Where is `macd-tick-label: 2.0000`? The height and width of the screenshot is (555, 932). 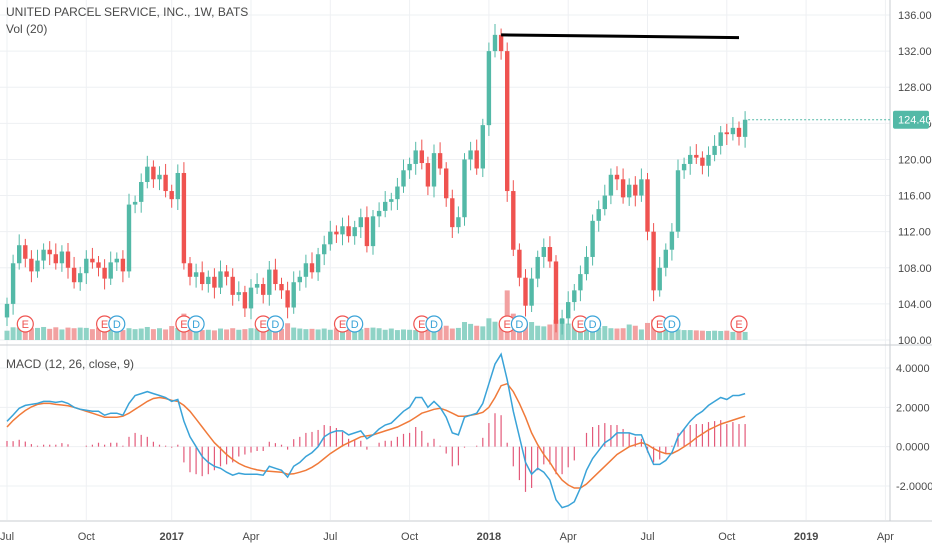 macd-tick-label: 2.0000 is located at coordinates (913, 408).